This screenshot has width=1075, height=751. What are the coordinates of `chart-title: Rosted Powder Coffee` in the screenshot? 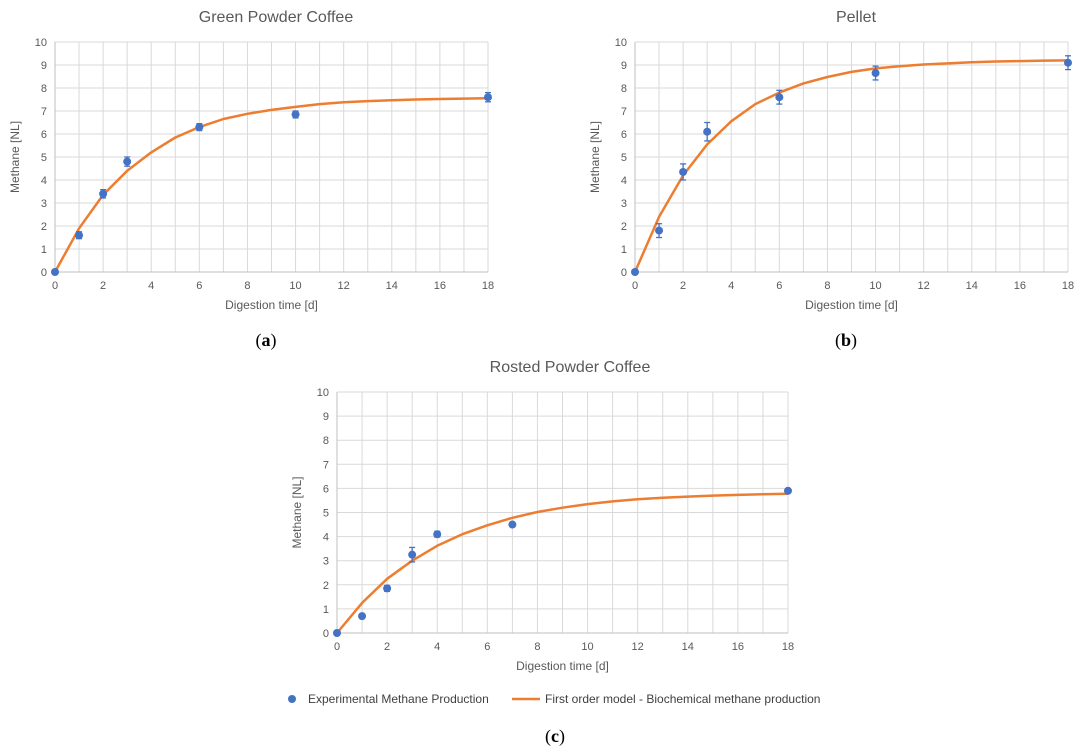 It's located at (570, 367).